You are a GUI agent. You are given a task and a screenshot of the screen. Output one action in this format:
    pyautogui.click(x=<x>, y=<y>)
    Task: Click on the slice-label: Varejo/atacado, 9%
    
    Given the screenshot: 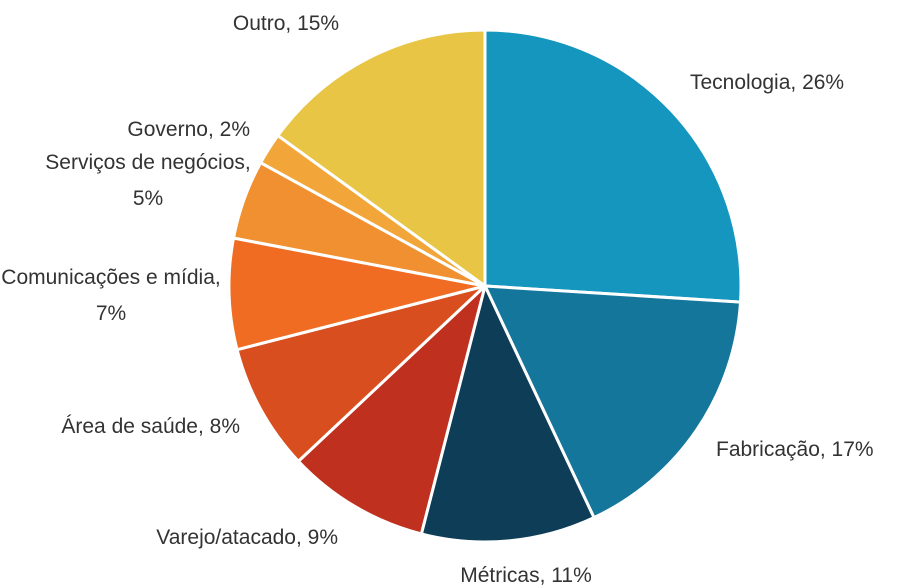 What is the action you would take?
    pyautogui.click(x=247, y=537)
    